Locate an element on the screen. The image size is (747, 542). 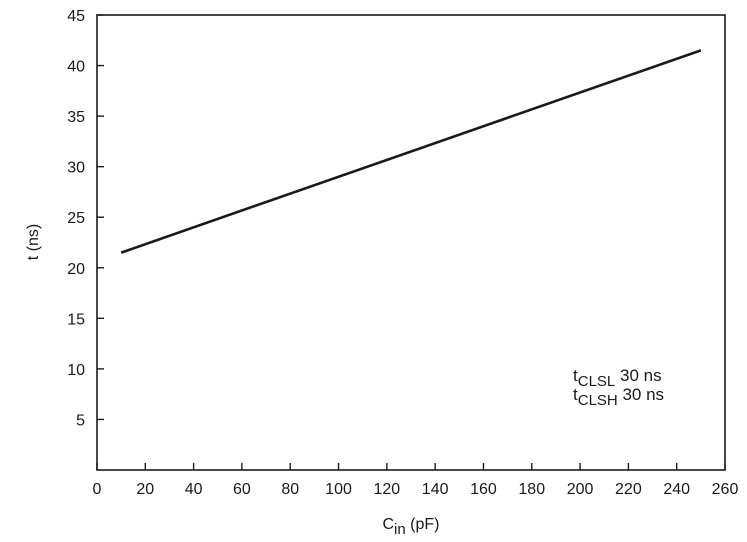
y-tick-label: 5 is located at coordinates (80, 420).